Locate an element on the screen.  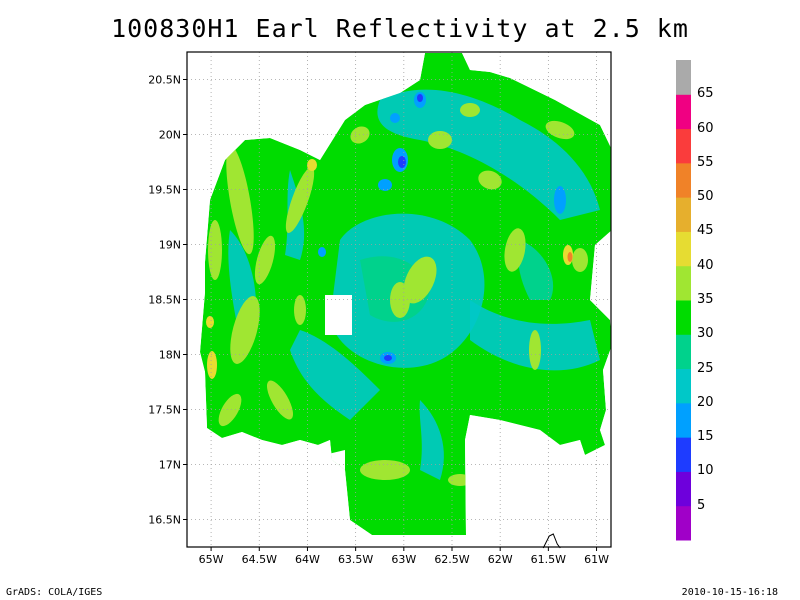
lon-tick-label: 62.5W is located at coordinates (451, 559).